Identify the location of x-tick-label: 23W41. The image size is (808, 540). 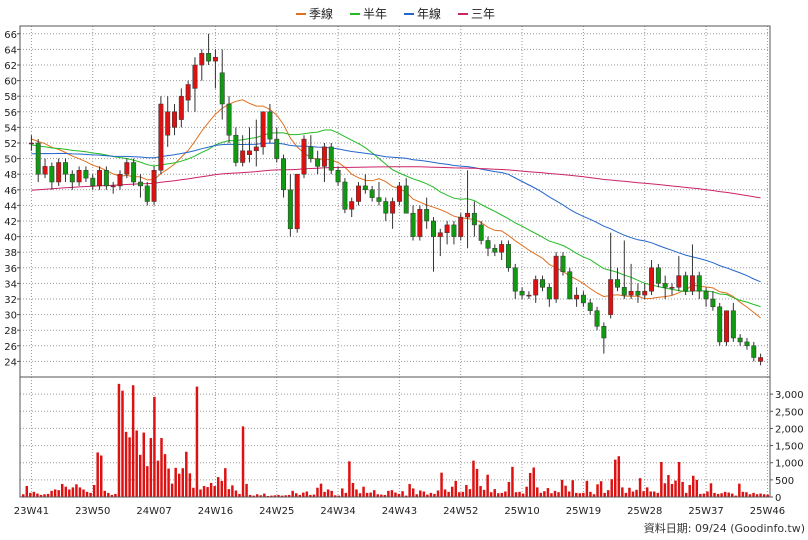
(31, 511).